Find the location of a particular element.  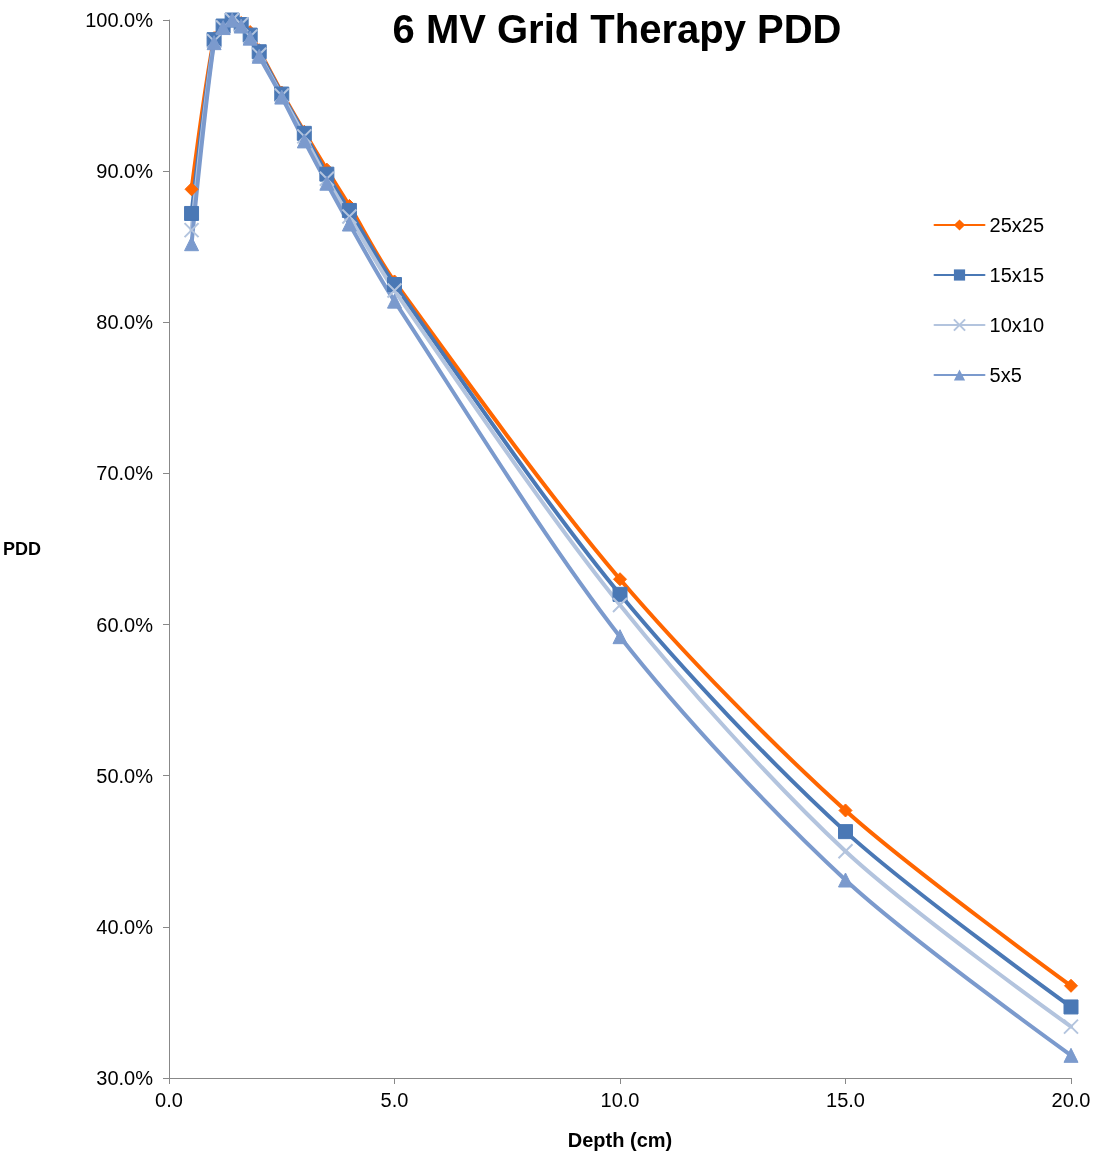

chart-title: 6 MV Grid Therapy PDD is located at coordinates (617, 29).